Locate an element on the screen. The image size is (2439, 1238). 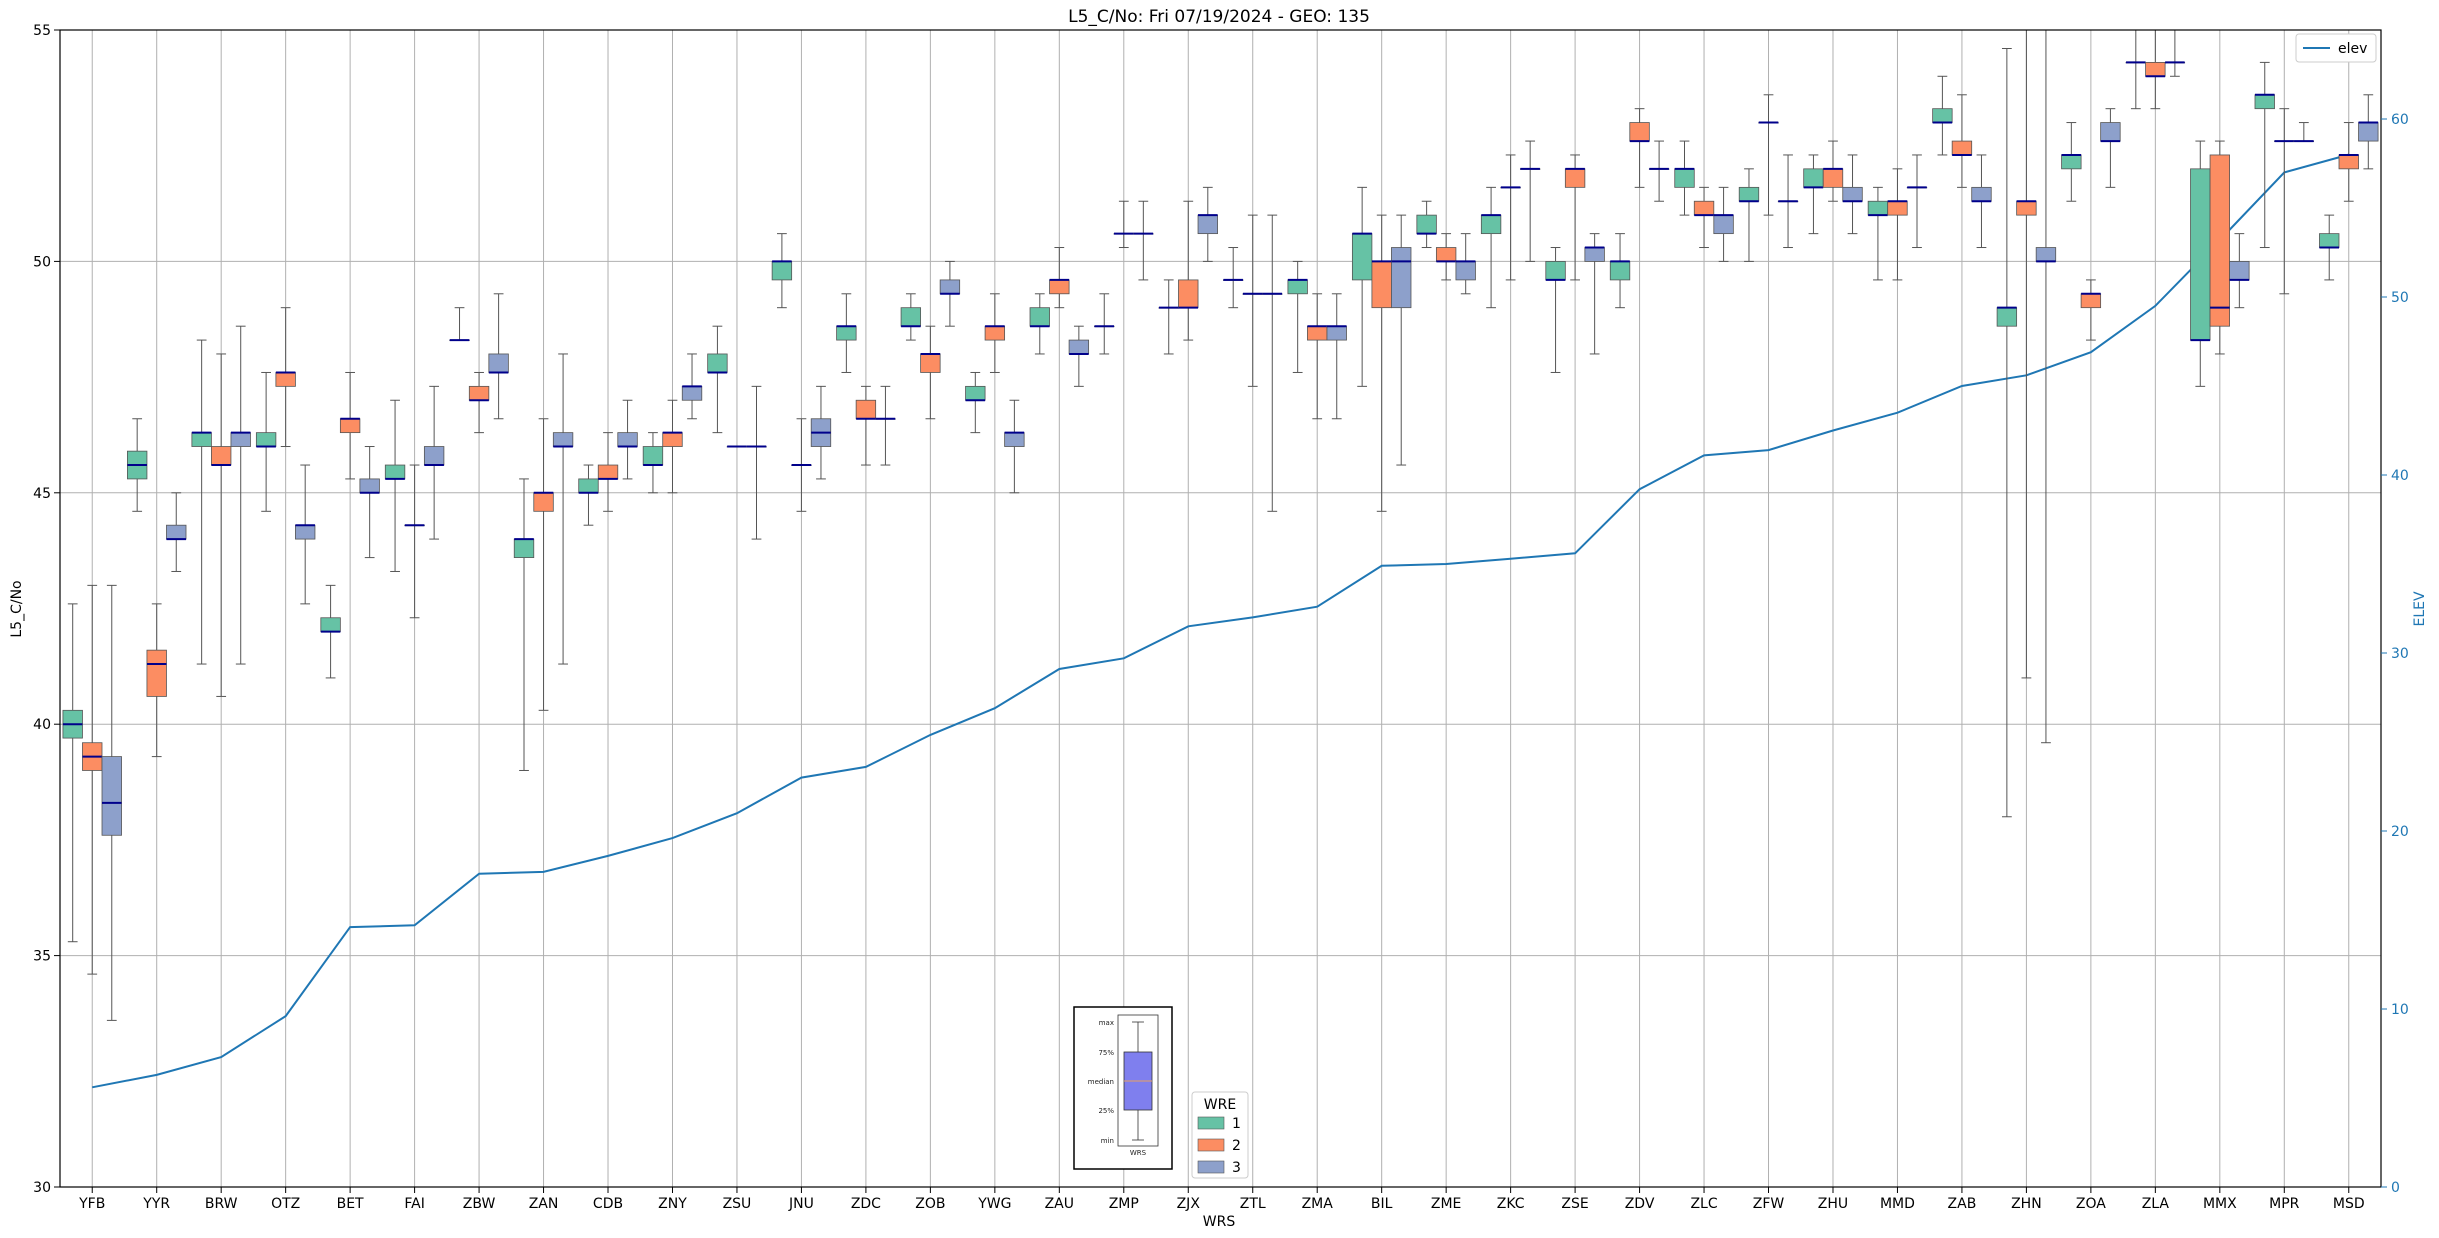
box-plot-yfb-wre2 is located at coordinates (92, 779).